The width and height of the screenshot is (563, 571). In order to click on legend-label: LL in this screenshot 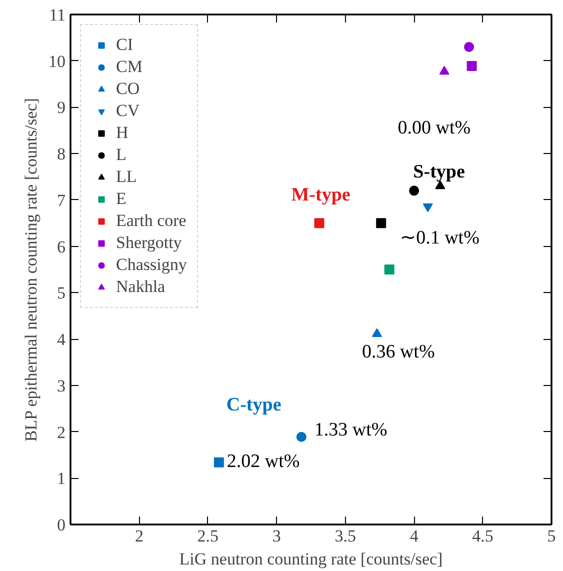, I will do `click(126, 177)`.